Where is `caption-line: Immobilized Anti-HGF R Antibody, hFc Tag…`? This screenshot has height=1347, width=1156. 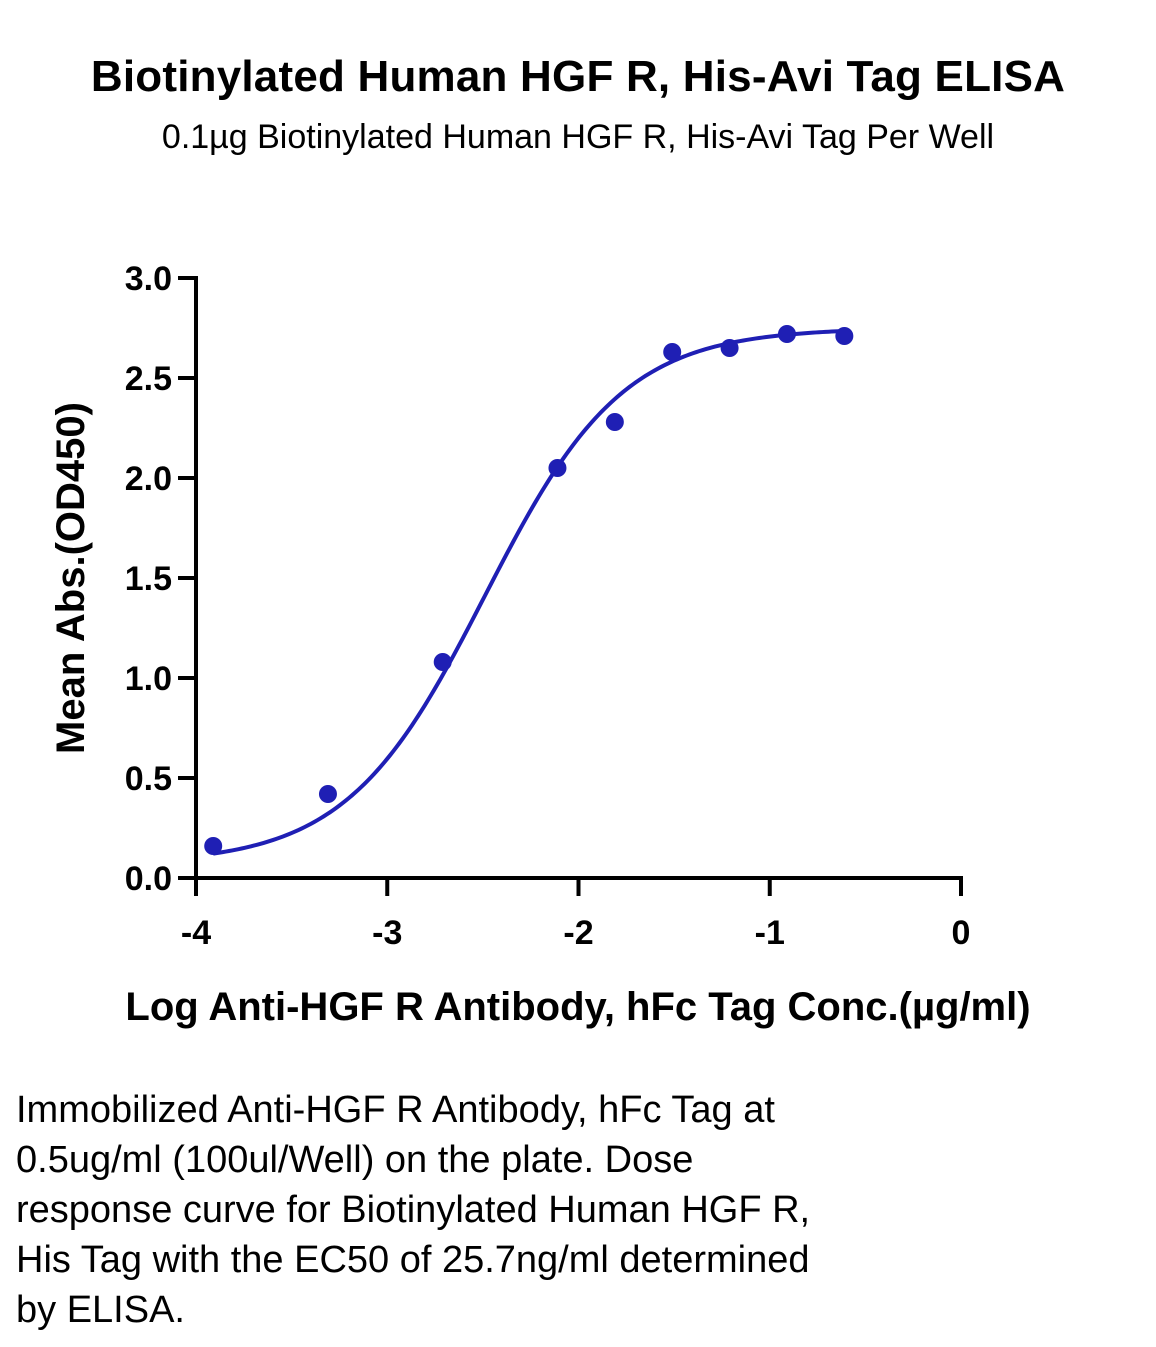 caption-line: Immobilized Anti-HGF R Antibody, hFc Tag… is located at coordinates (395, 1110).